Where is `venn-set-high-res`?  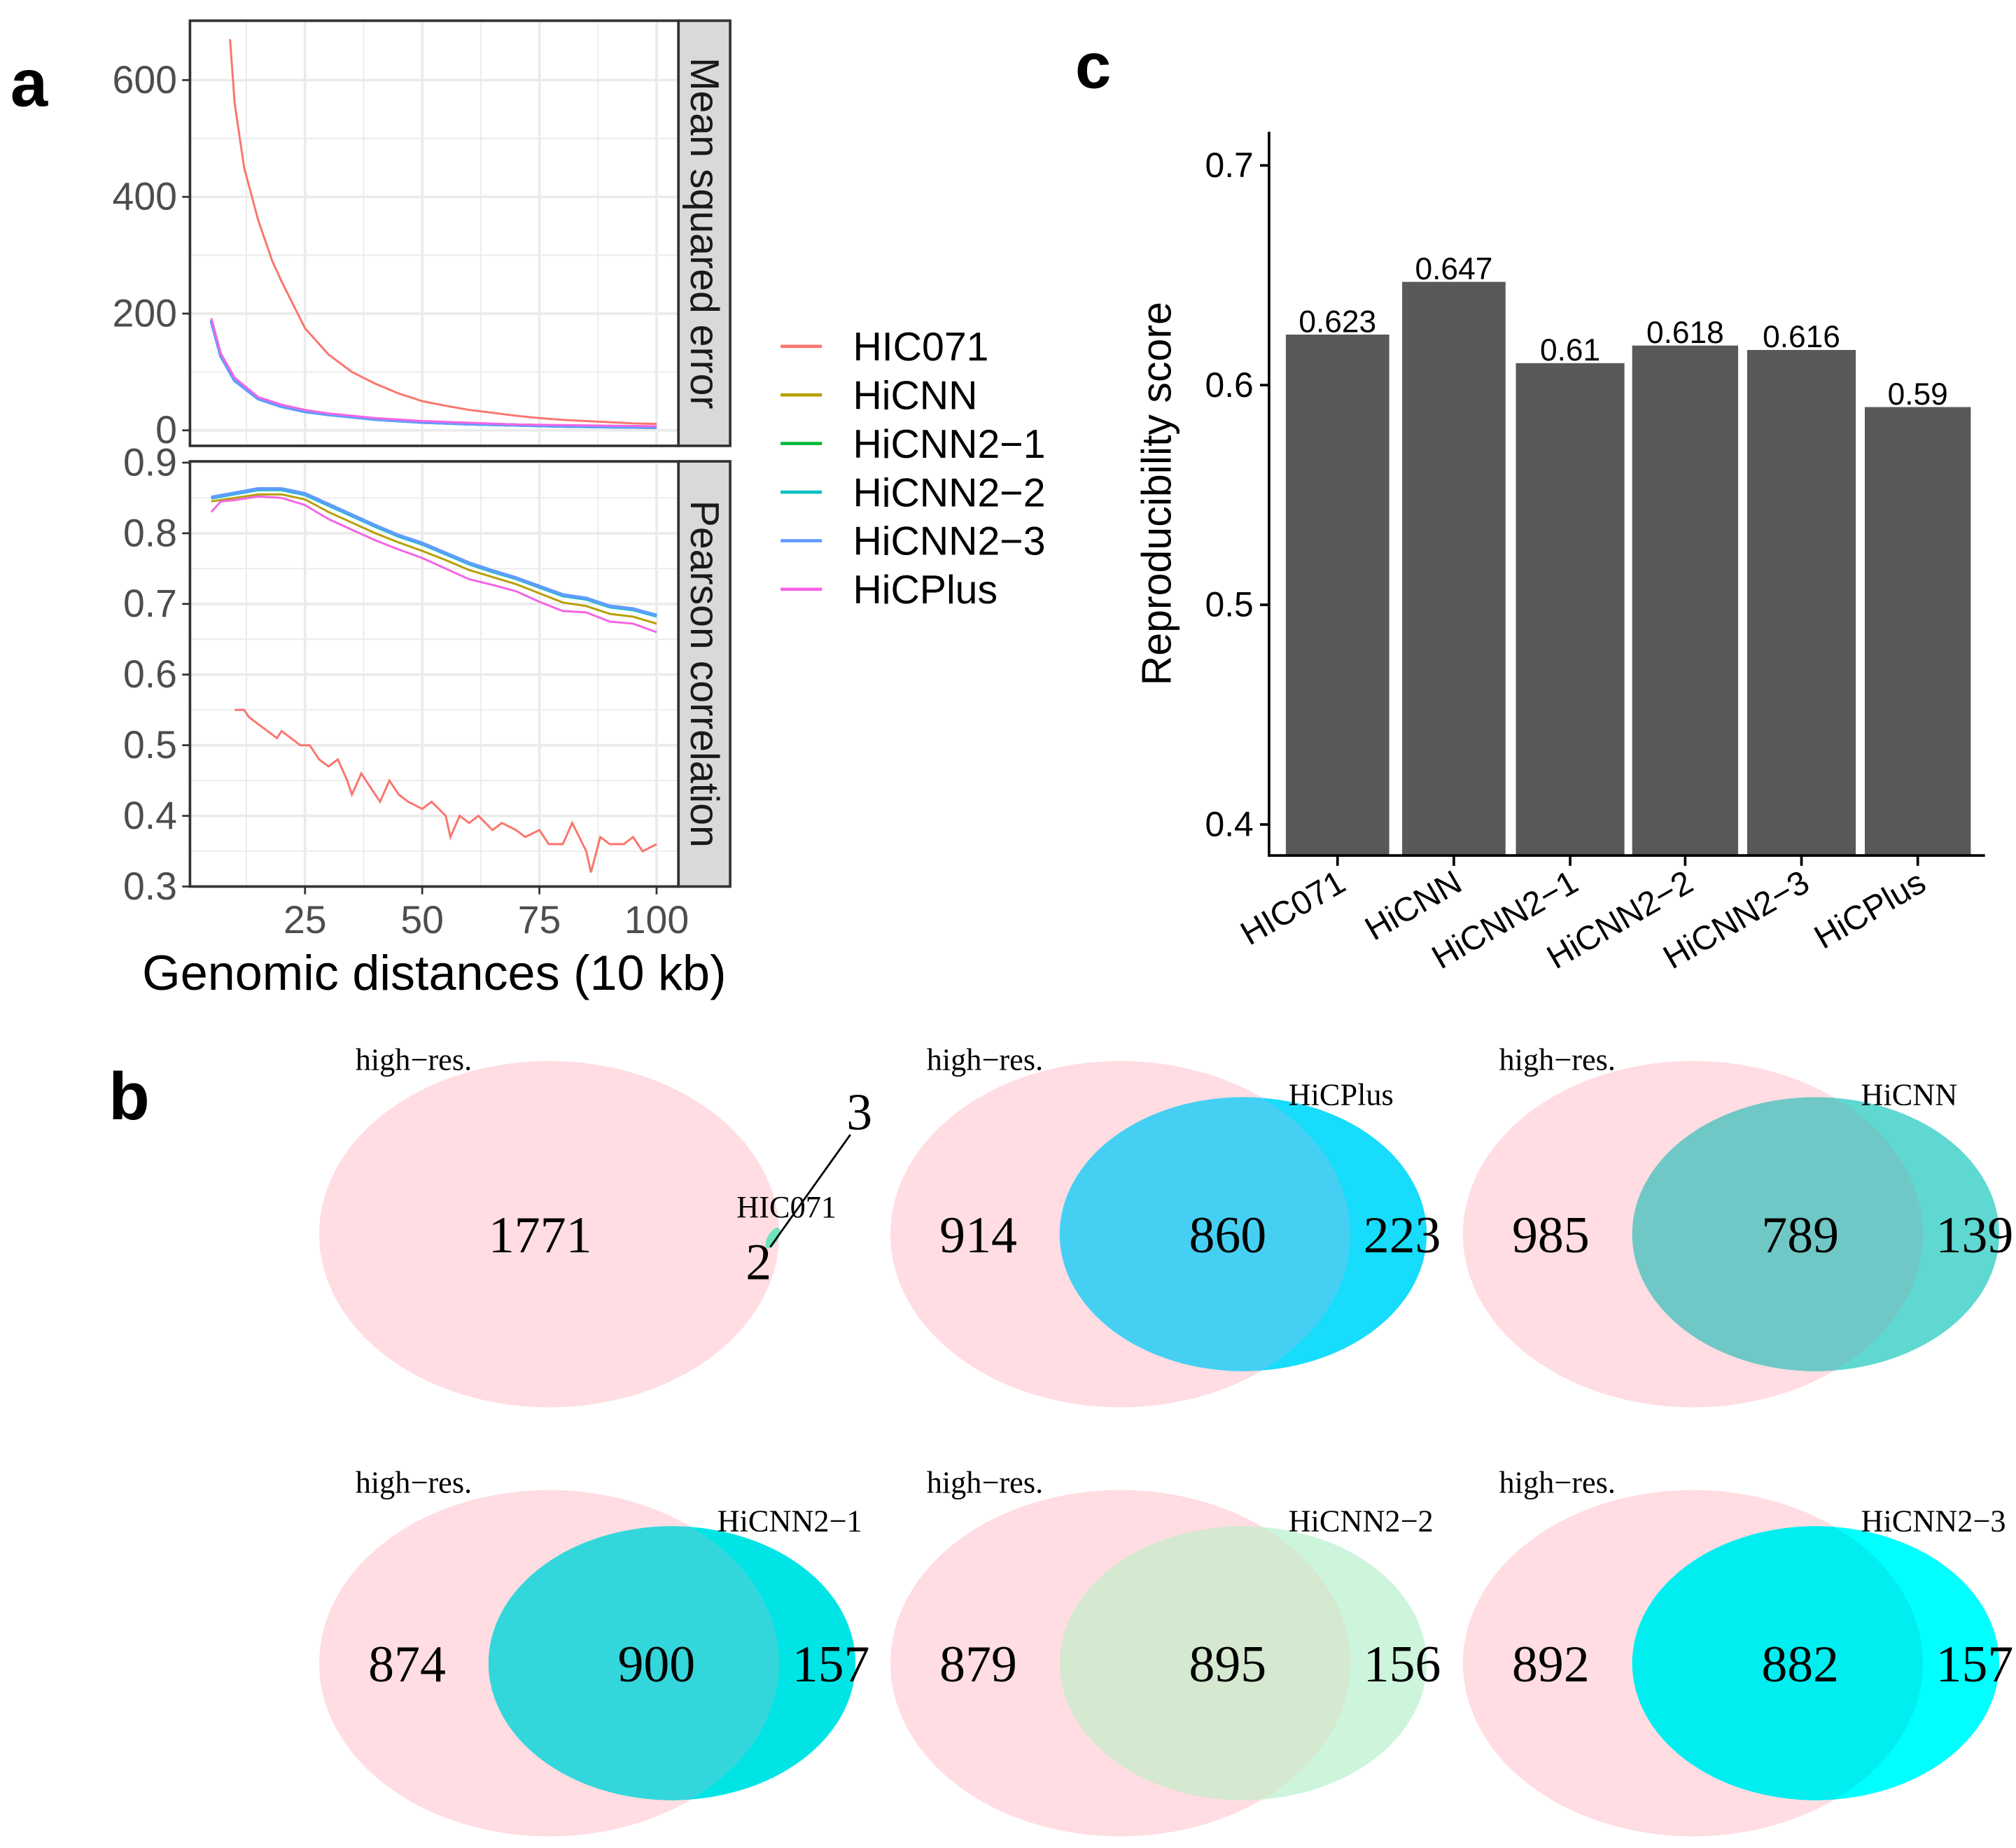 venn-set-high-res is located at coordinates (549, 1234).